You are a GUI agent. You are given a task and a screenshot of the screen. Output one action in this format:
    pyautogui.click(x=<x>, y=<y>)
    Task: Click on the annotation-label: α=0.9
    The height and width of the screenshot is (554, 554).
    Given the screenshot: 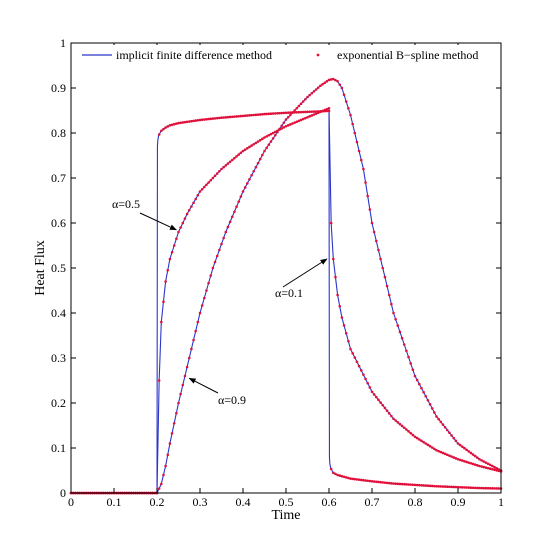 What is the action you would take?
    pyautogui.click(x=232, y=400)
    